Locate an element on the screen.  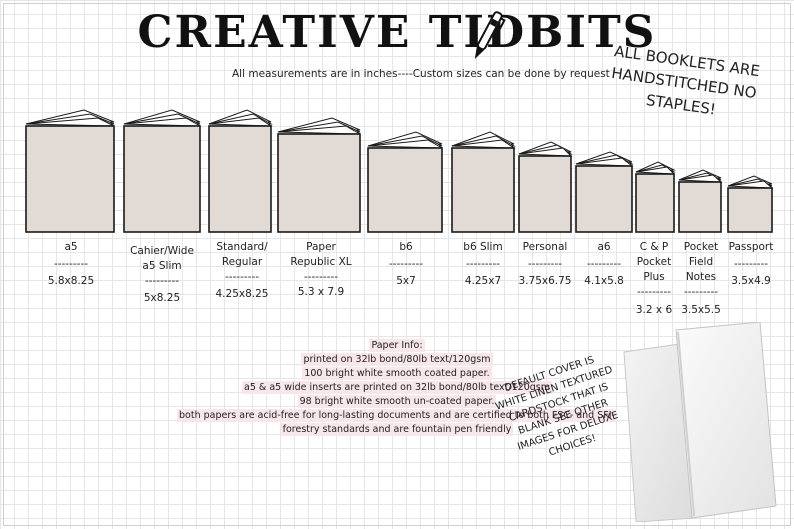
size-label: Passport --------- 3.5x4.9 is located at coordinates (751, 264).